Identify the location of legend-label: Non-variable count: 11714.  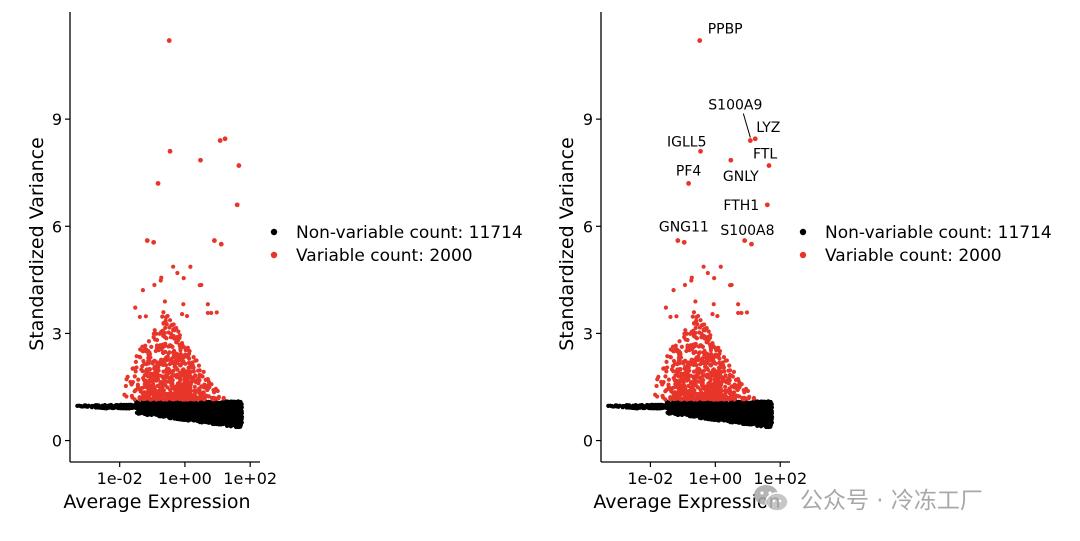
(409, 233).